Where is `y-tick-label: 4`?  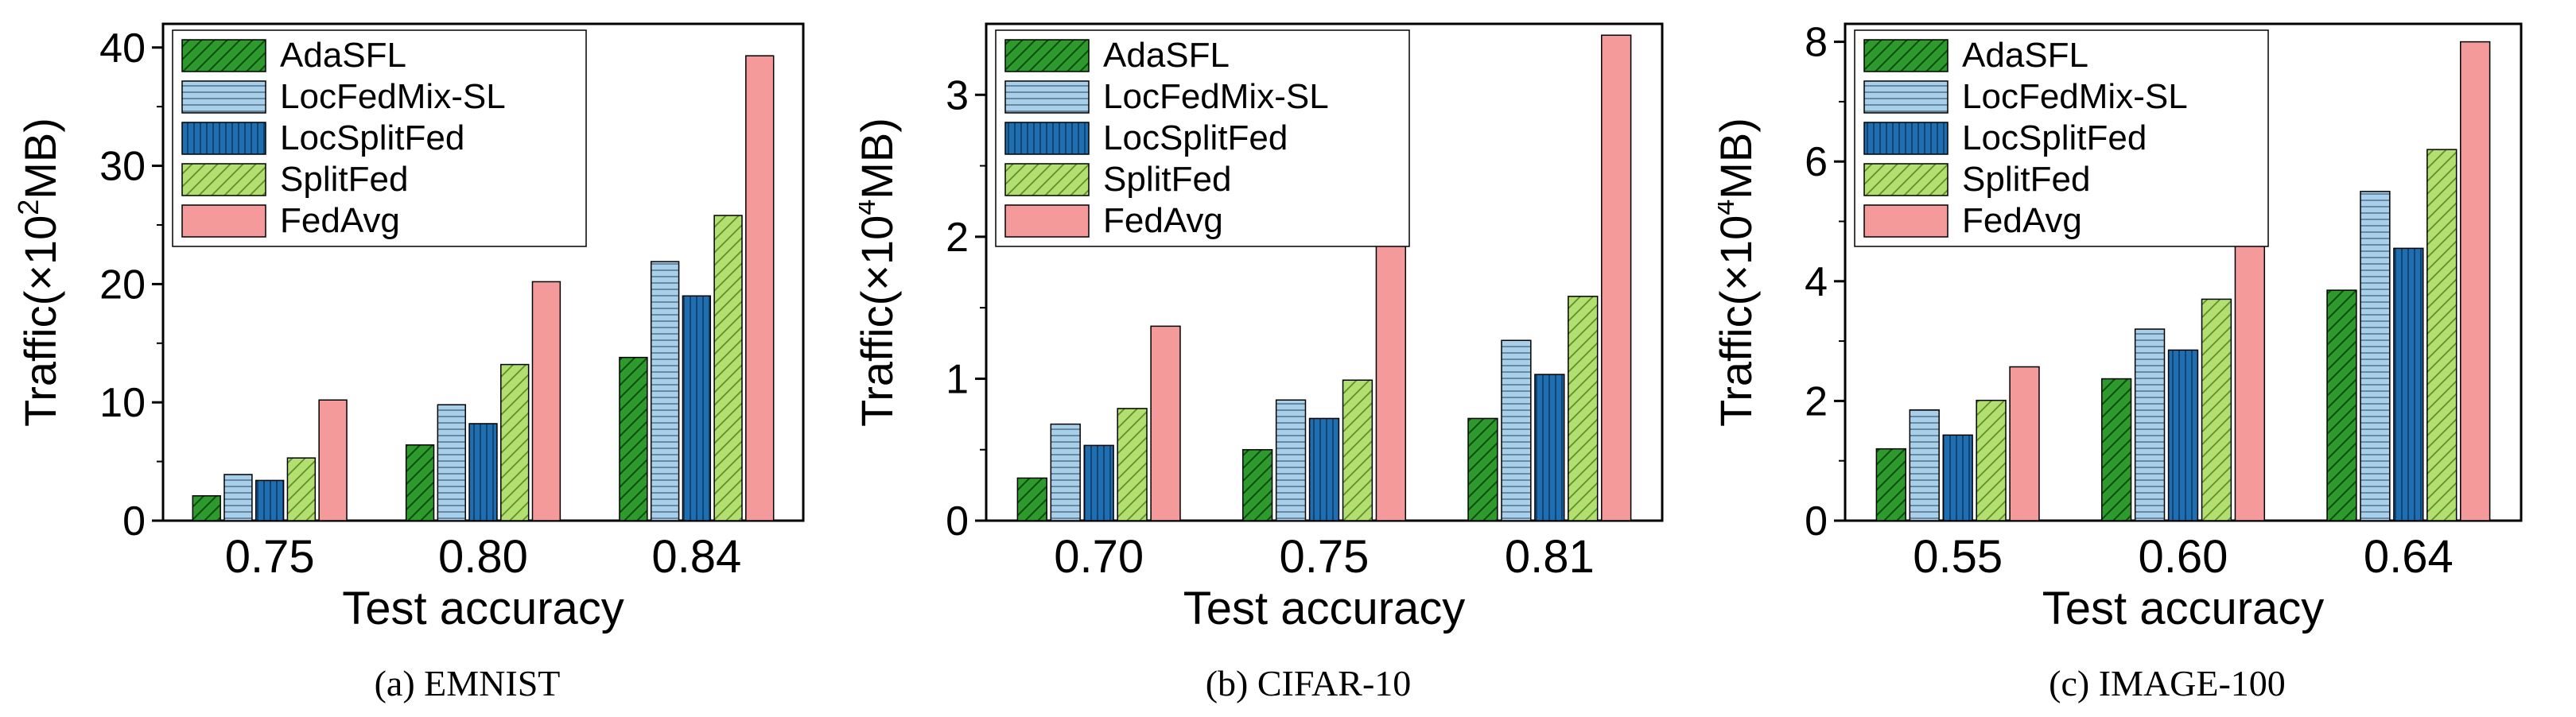
y-tick-label: 4 is located at coordinates (1816, 282).